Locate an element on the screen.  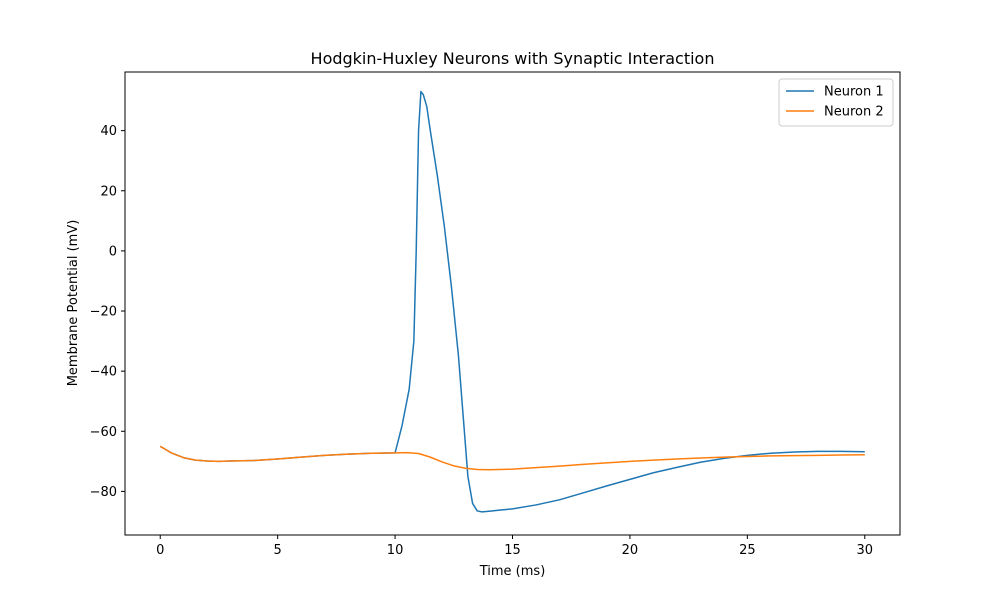
y-tick-label: 20 is located at coordinates (108, 191).